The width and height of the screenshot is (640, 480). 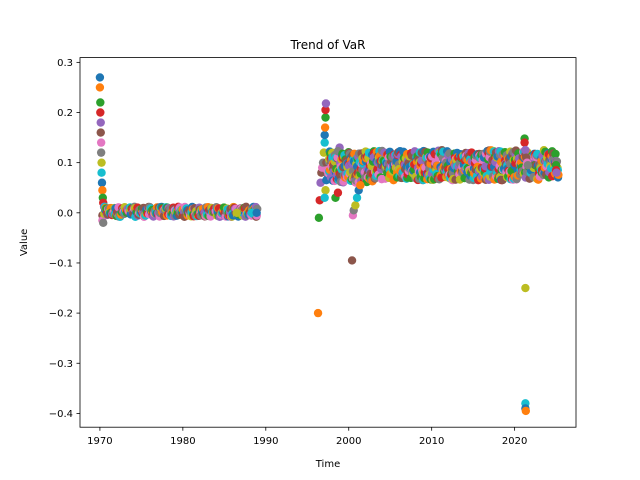 What do you see at coordinates (327, 464) in the screenshot?
I see `x-axis-label: Time` at bounding box center [327, 464].